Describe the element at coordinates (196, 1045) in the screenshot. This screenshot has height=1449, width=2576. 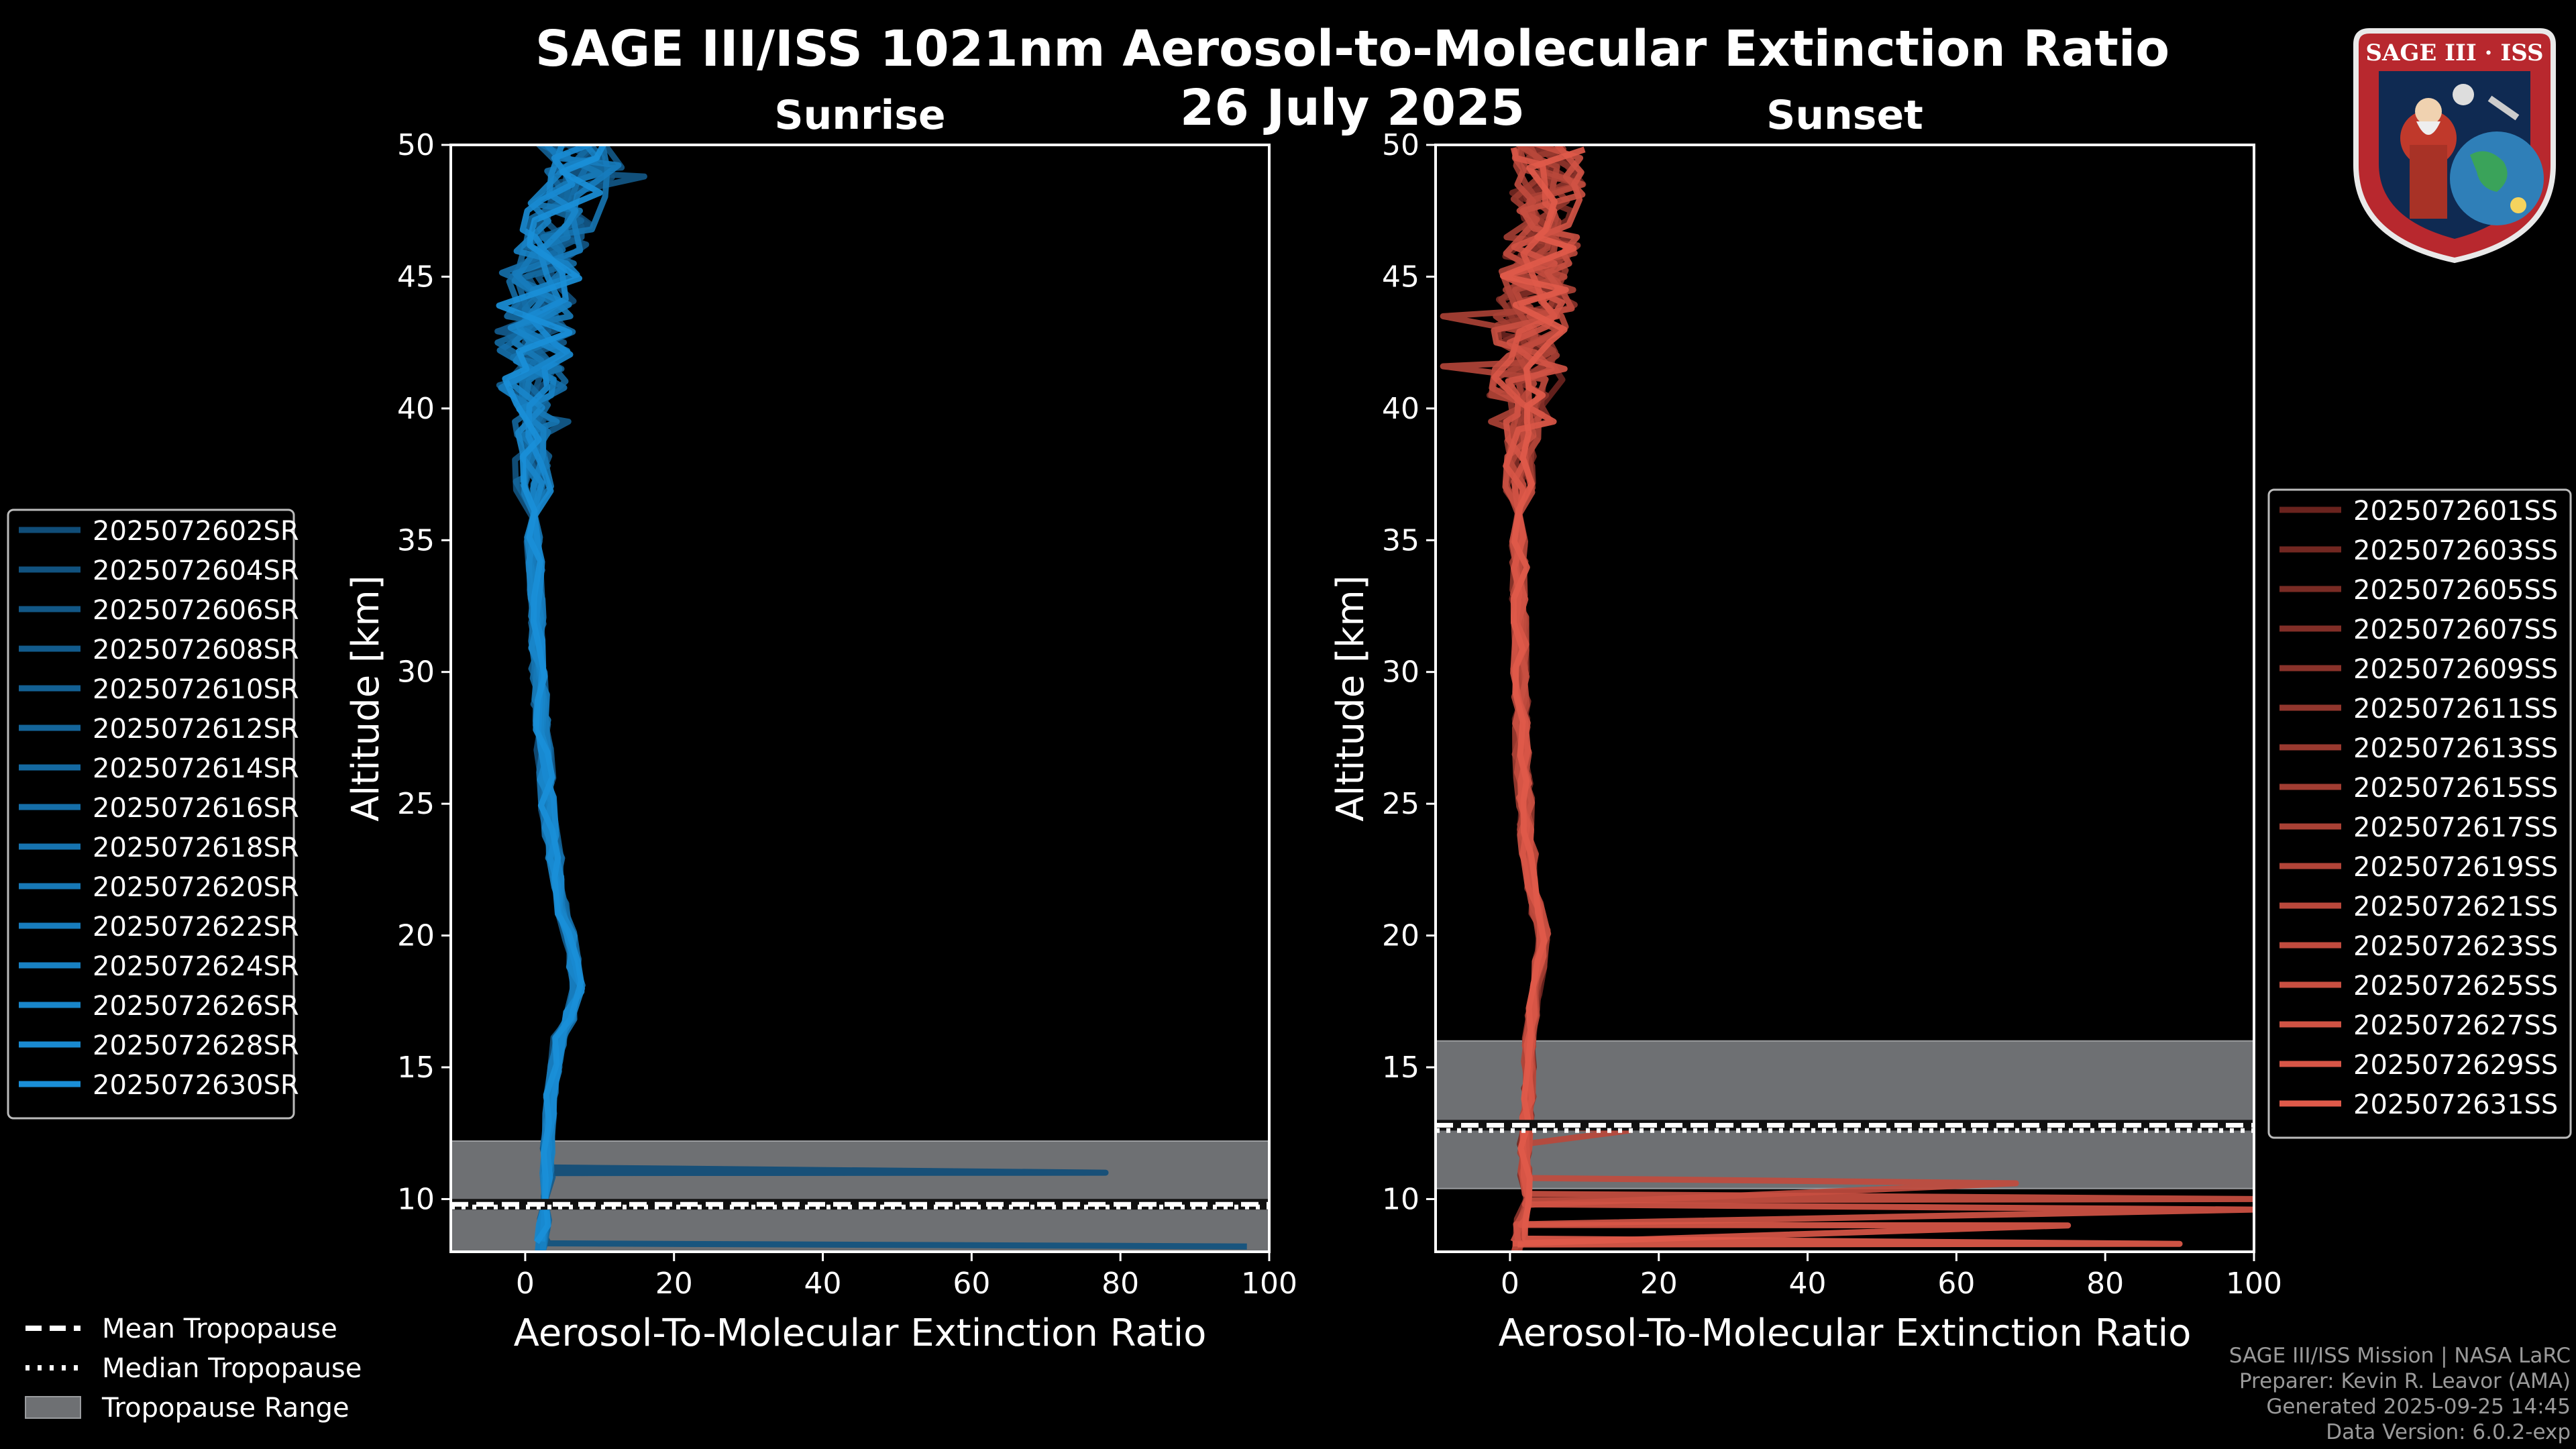
I see `legend-label-2025072628SR: 2025072628SR` at that location.